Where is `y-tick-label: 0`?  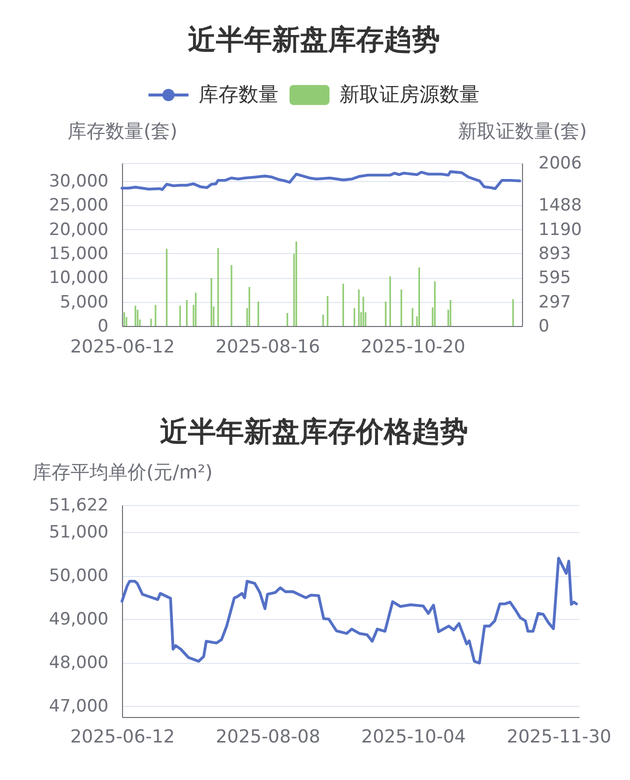
y-tick-label: 0 is located at coordinates (103, 326).